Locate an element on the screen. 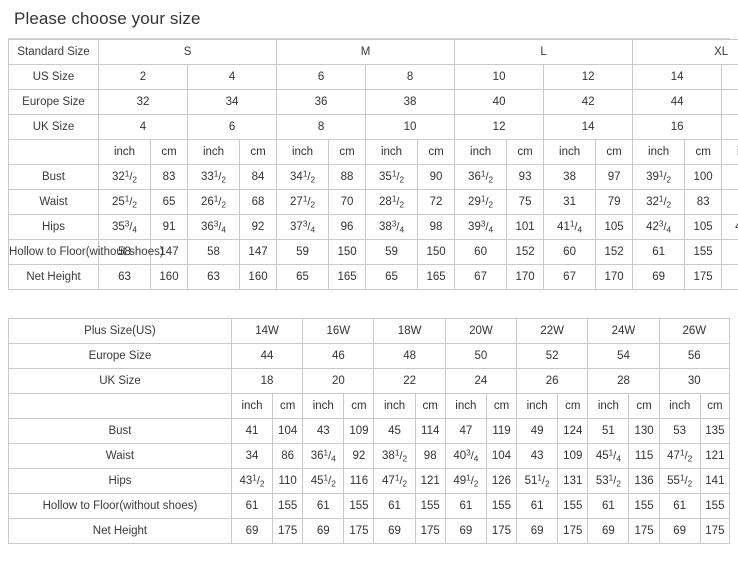 The width and height of the screenshot is (738, 563). bust-cm-cell: 90 is located at coordinates (436, 177).